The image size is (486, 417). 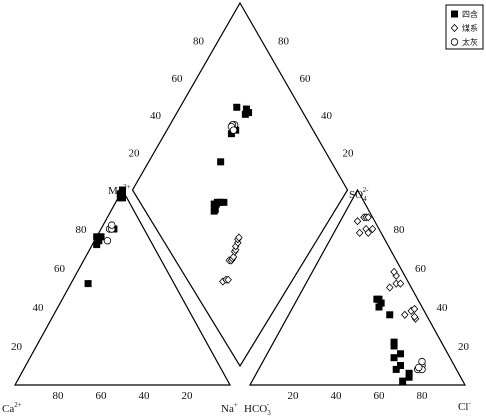 I want to click on anion-bottom-tick: 60, so click(x=380, y=396).